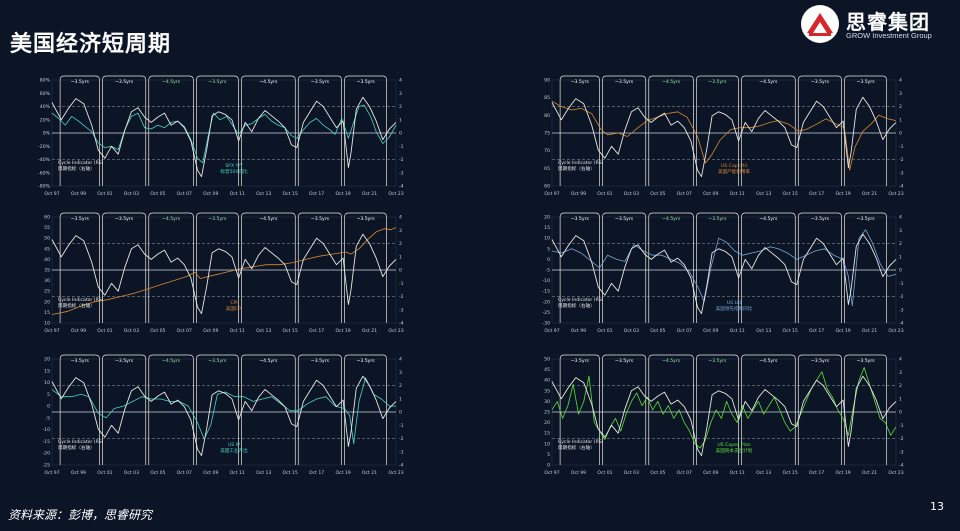 This screenshot has width=960, height=531. Describe the element at coordinates (47, 271) in the screenshot. I see `y-left-tick-label: 35` at that location.